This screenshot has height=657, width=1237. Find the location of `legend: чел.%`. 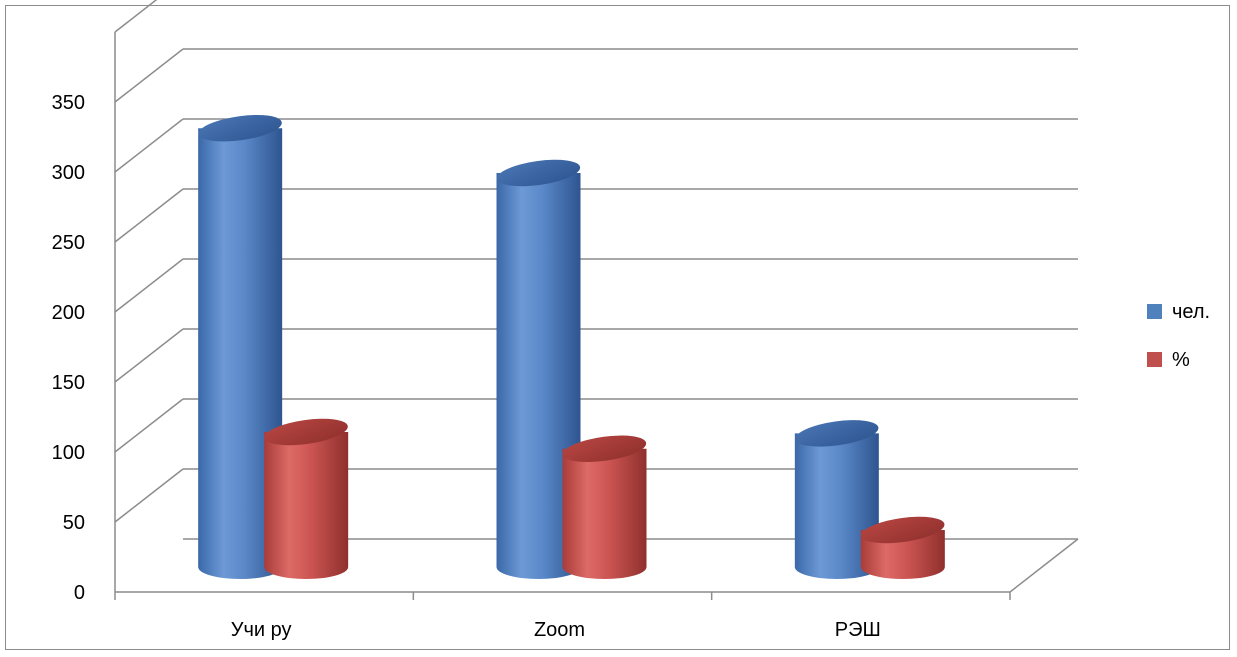

legend: чел.% is located at coordinates (1178, 336).